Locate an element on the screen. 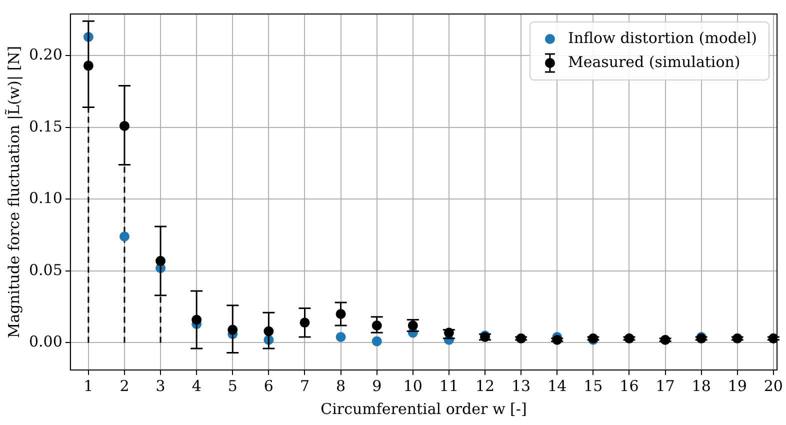 The image size is (786, 425). y-tick-label: 0.10 is located at coordinates (45, 198).